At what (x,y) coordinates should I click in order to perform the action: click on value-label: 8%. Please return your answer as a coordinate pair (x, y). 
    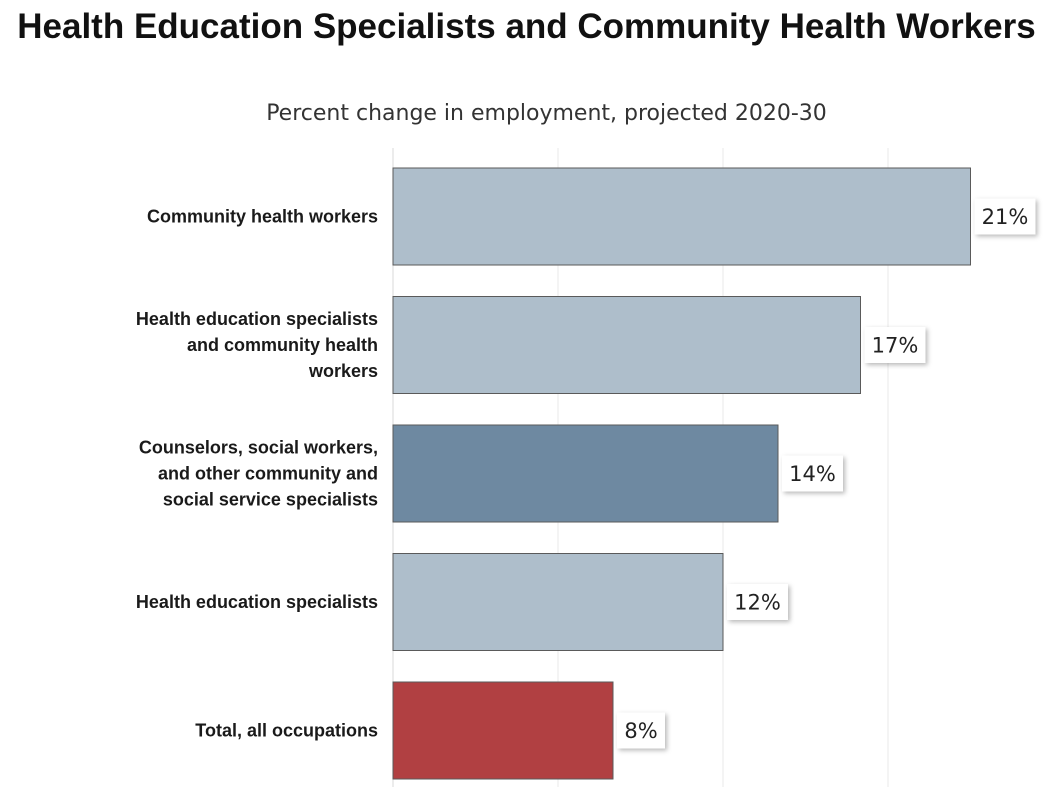
    Looking at the image, I should click on (641, 730).